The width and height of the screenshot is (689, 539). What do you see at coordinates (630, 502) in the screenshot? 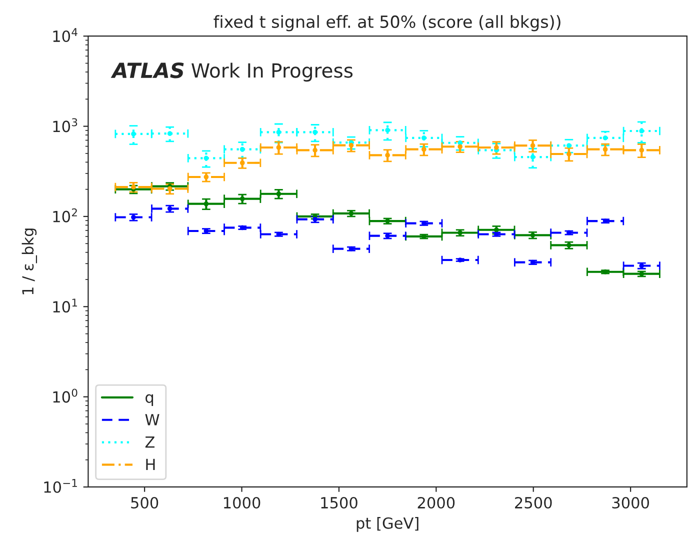
I see `x-tick-label: 3000` at bounding box center [630, 502].